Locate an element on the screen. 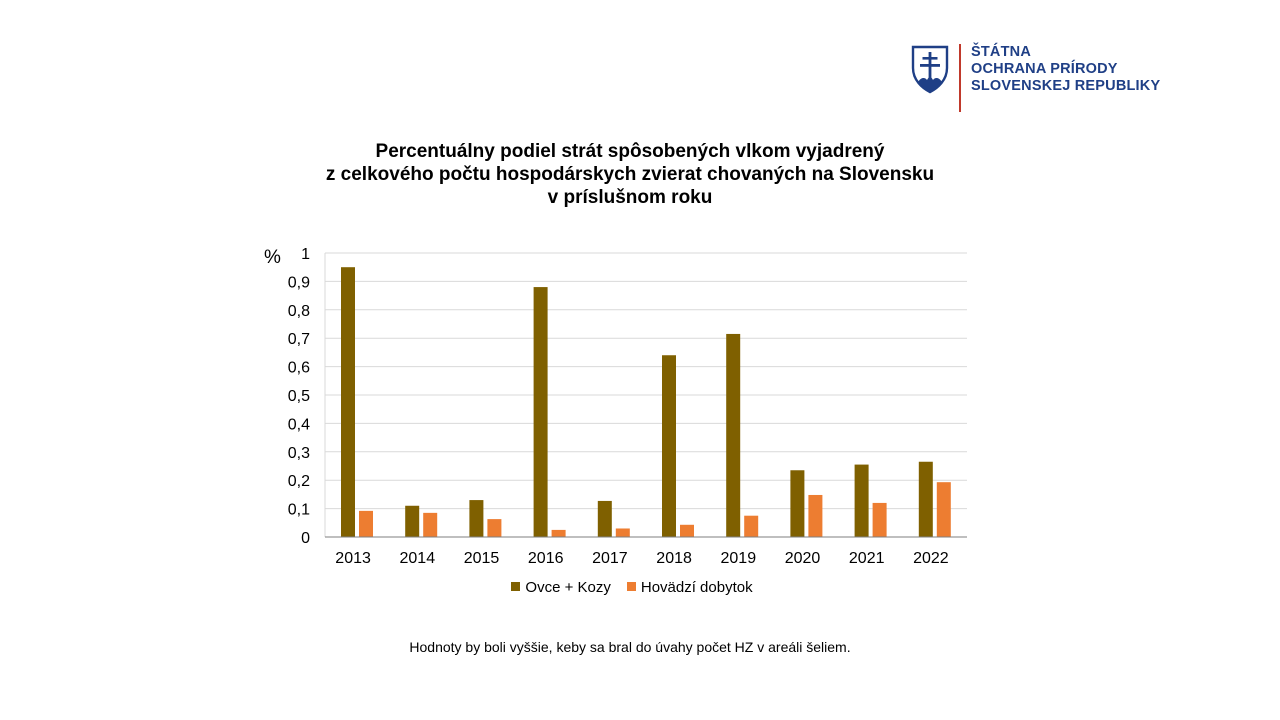 The image size is (1280, 720). y-tick-label: 0,7 is located at coordinates (299, 339).